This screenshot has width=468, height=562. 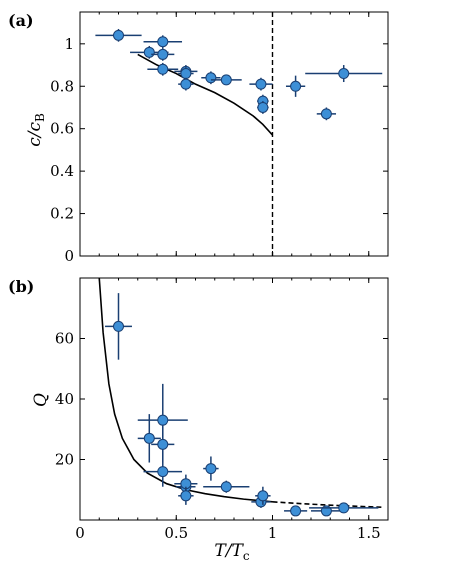 I want to click on panel-a-y-axis-label: c/cB, so click(x=36, y=130).